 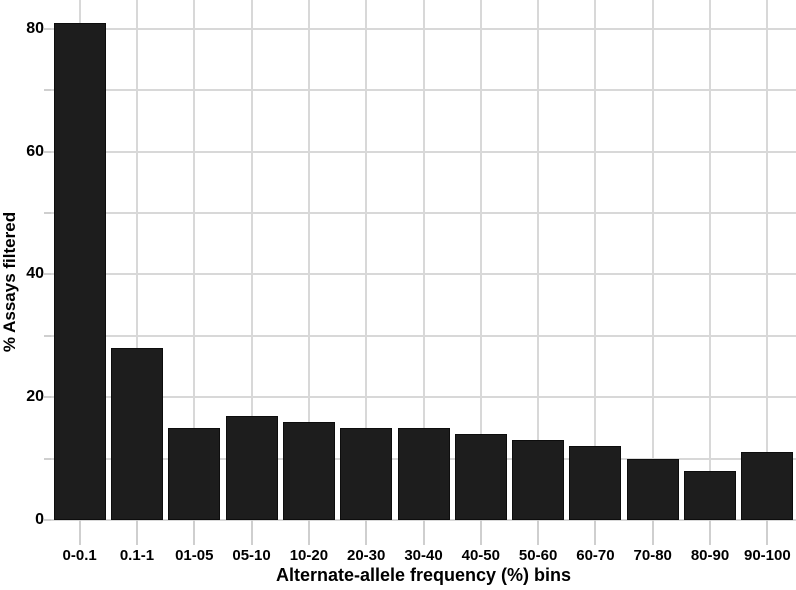 What do you see at coordinates (251, 555) in the screenshot?
I see `x-tick-label: 05-10` at bounding box center [251, 555].